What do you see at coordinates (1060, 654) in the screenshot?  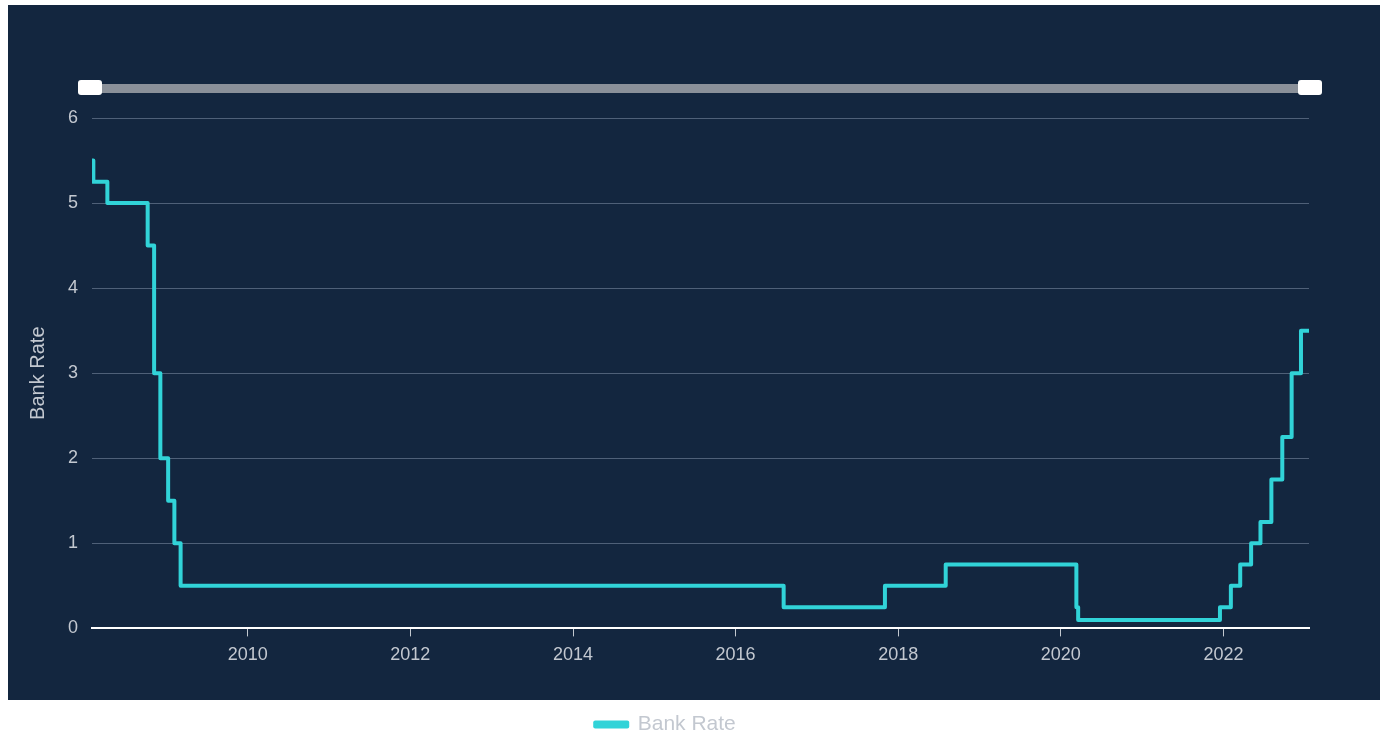 I see `x-tick-label: 2020` at bounding box center [1060, 654].